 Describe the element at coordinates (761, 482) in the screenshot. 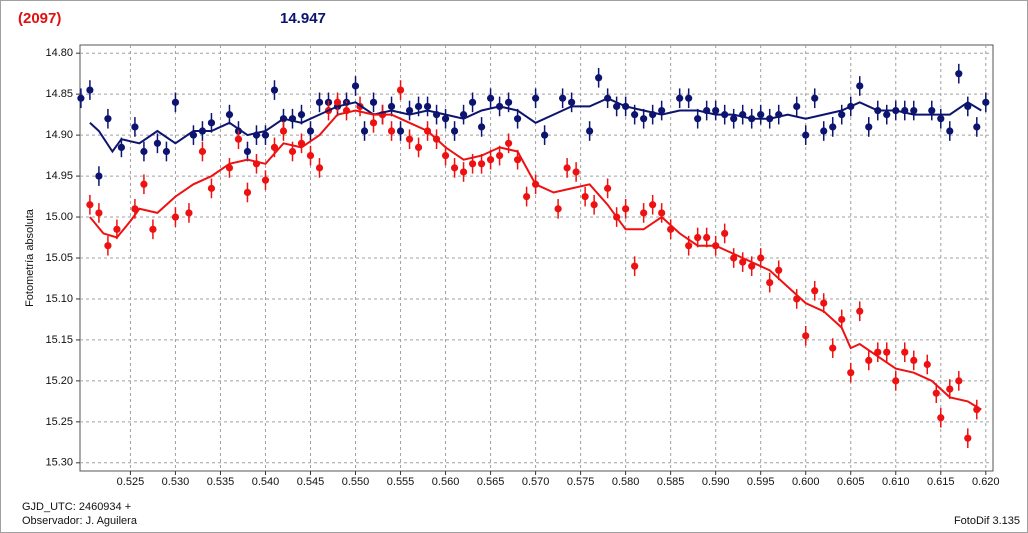

I see `x-tick-label: 0.595` at that location.